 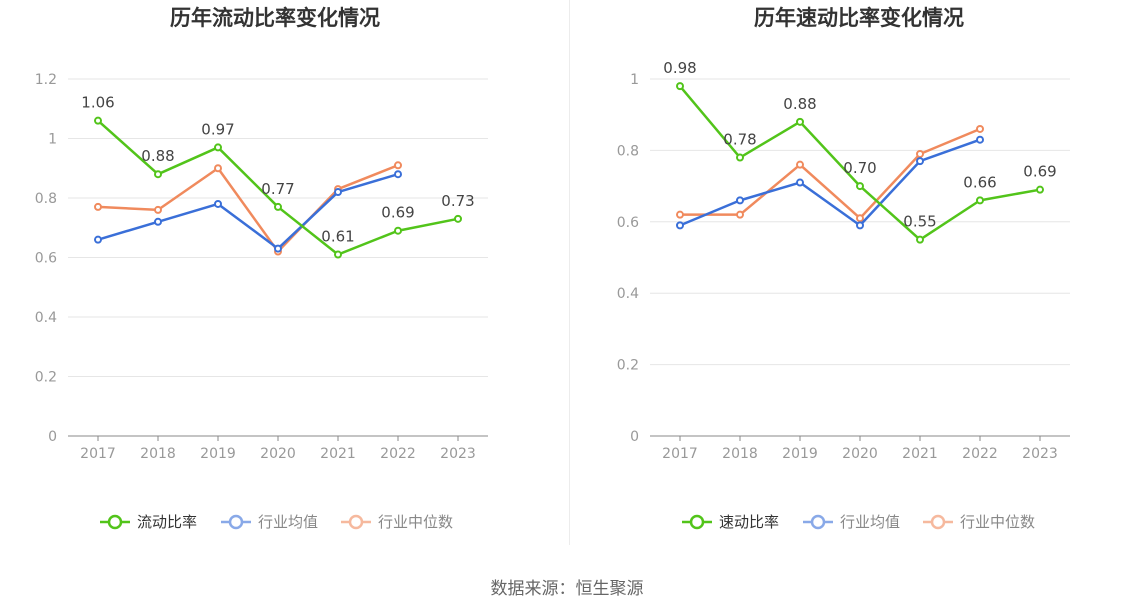 What do you see at coordinates (277, 189) in the screenshot?
I see `data-label: 0.77` at bounding box center [277, 189].